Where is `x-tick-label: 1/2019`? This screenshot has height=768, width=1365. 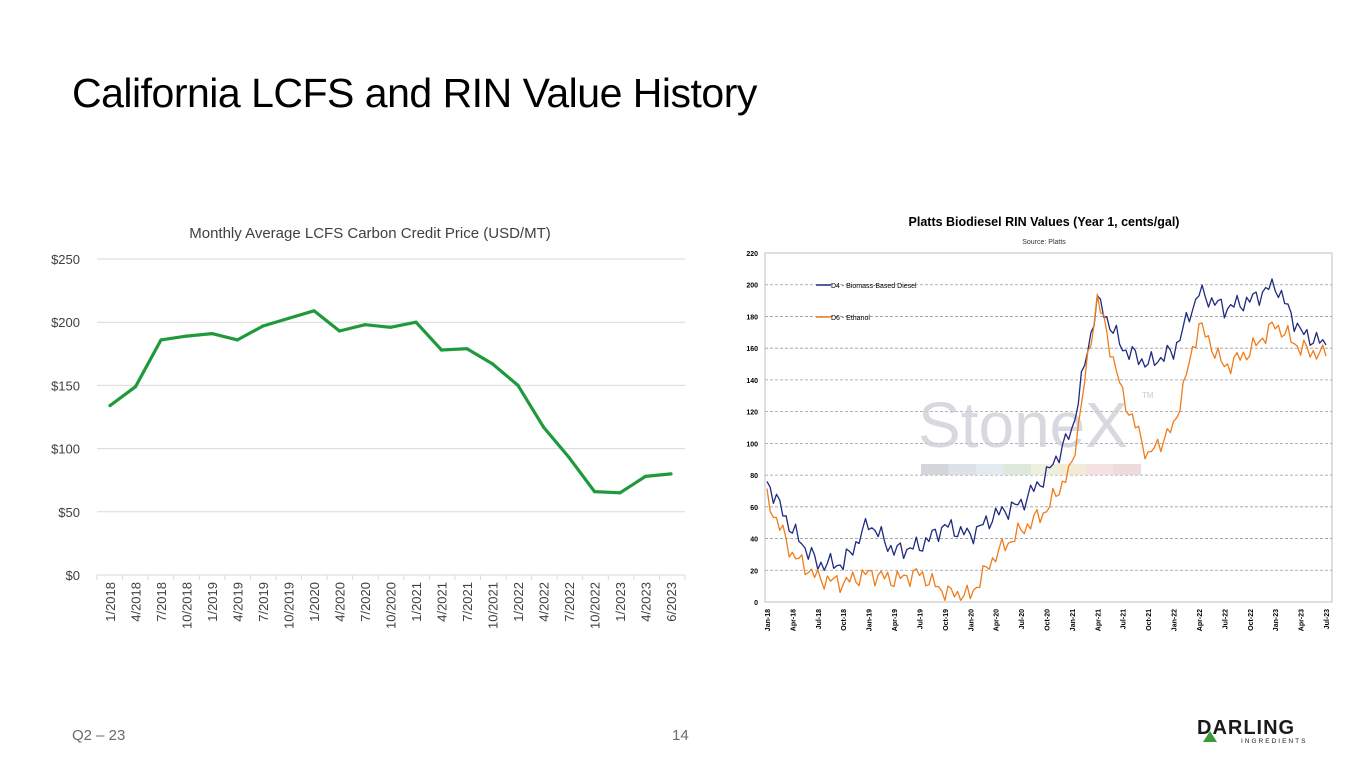 x-tick-label: 1/2019 is located at coordinates (212, 602).